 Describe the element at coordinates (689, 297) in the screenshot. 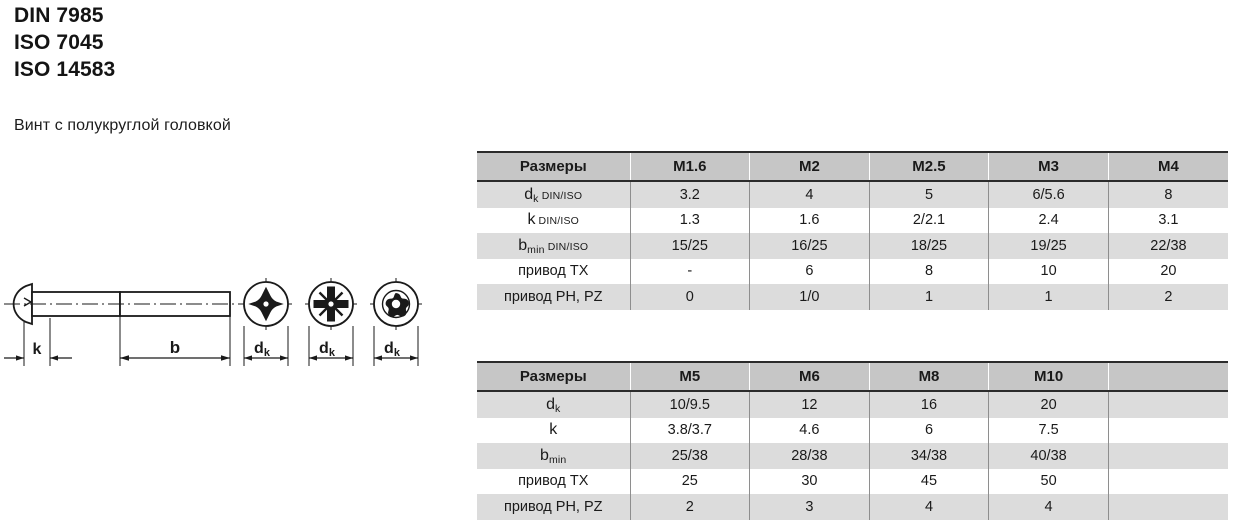

I see `cell-phpz-m1-6: 0` at that location.